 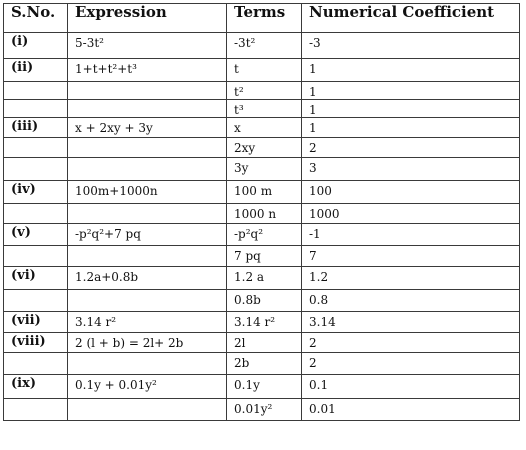 I want to click on table-row: (v) -p²q²+7 pq -p²q² -1, so click(x=261, y=234).